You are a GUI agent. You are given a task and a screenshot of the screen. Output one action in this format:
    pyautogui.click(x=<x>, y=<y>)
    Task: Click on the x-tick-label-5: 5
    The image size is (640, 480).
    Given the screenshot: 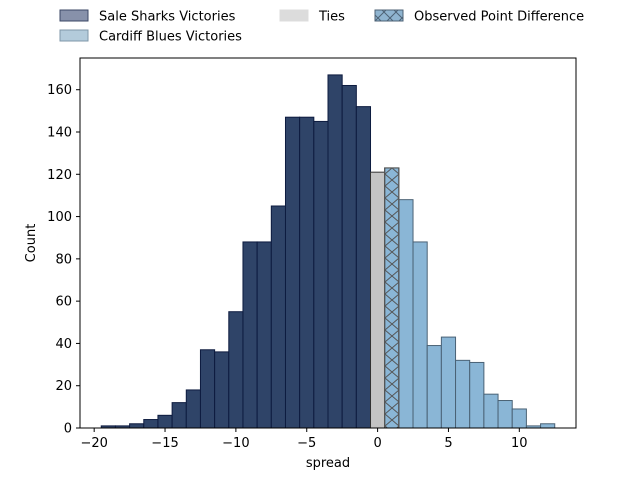 What is the action you would take?
    pyautogui.click(x=448, y=443)
    